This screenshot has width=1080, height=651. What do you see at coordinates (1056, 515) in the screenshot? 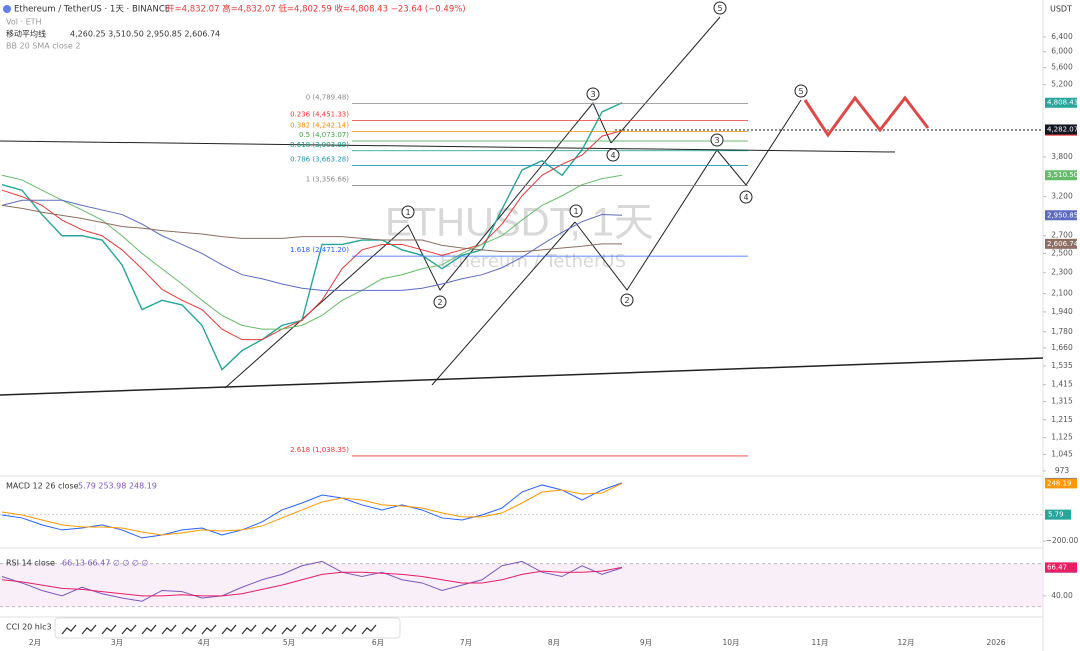
I see `badge-label: 5.79` at bounding box center [1056, 515].